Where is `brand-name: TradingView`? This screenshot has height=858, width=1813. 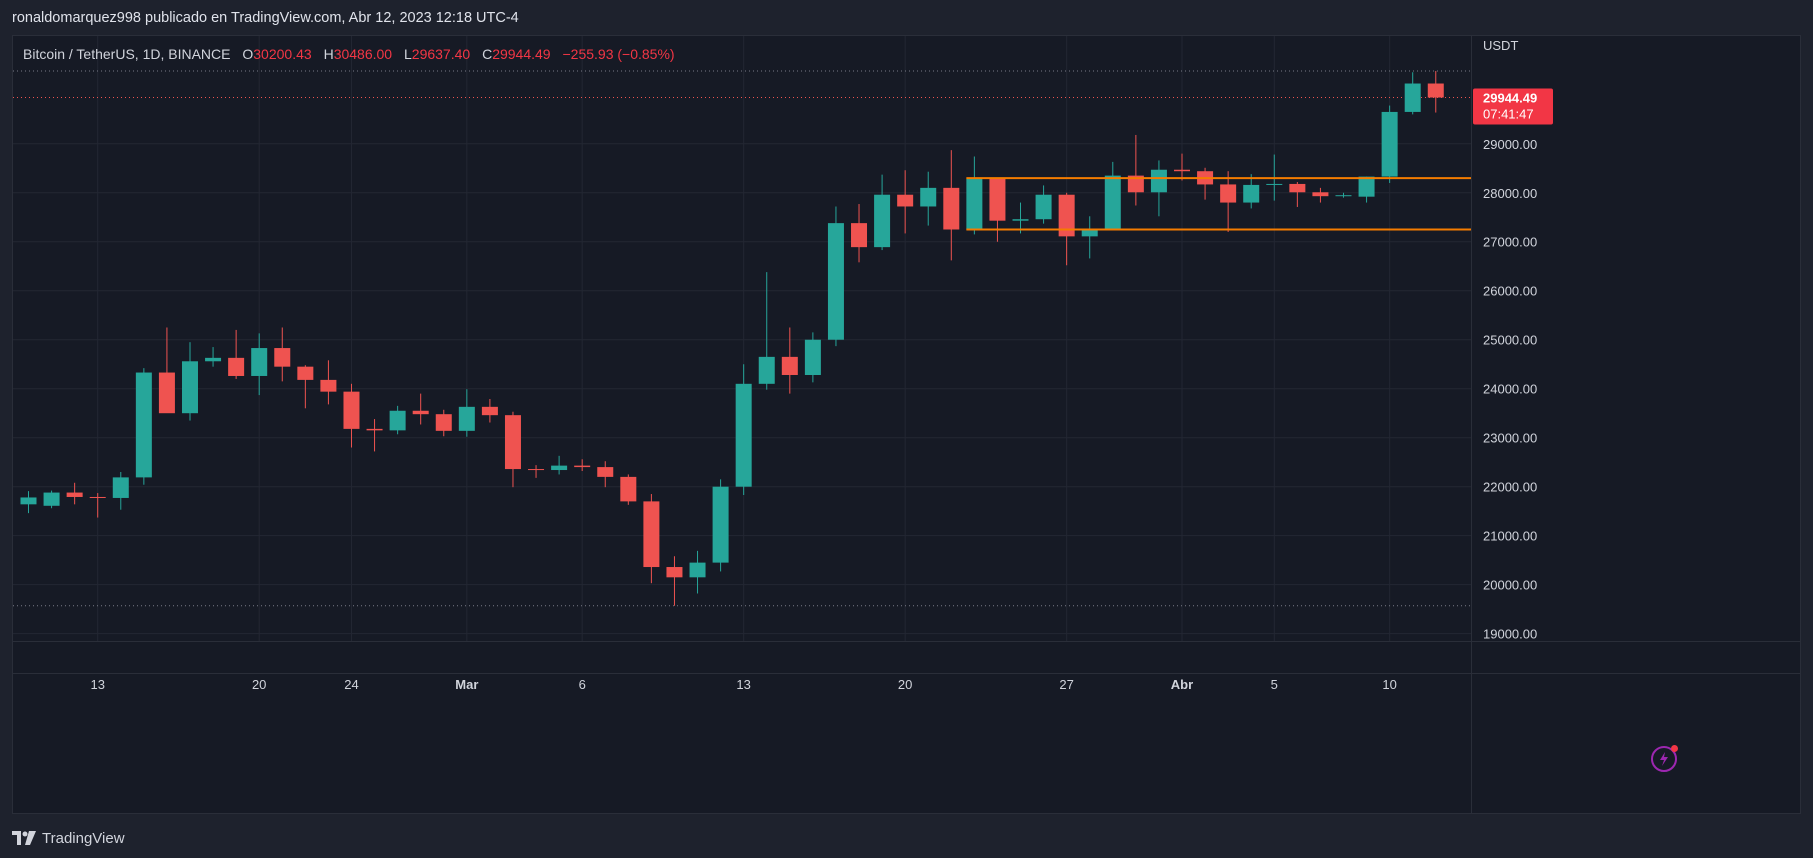
brand-name: TradingView is located at coordinates (83, 838).